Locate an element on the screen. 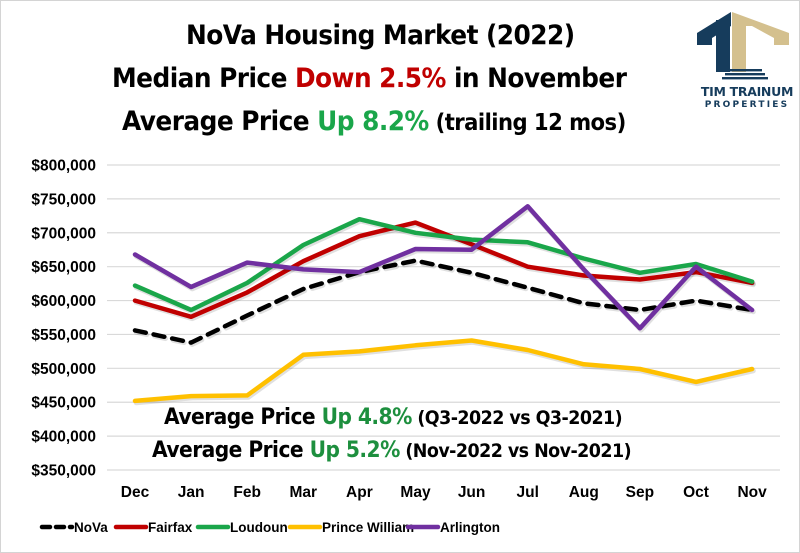  average-change-highlight: Up 8.2% is located at coordinates (373, 121).